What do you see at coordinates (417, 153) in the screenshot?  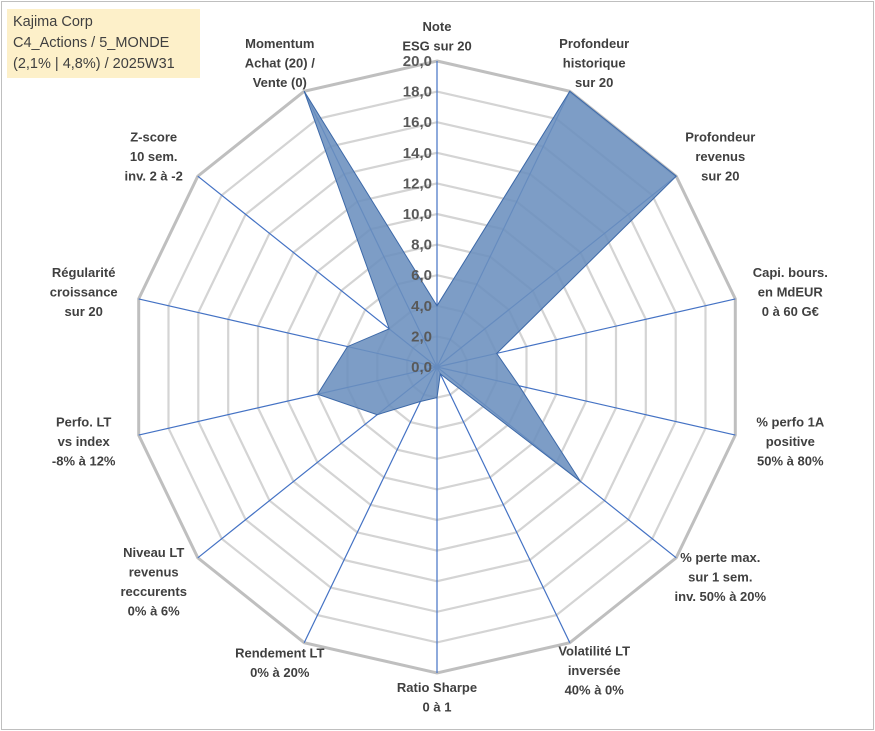 I see `tick-label: 14,0` at bounding box center [417, 153].